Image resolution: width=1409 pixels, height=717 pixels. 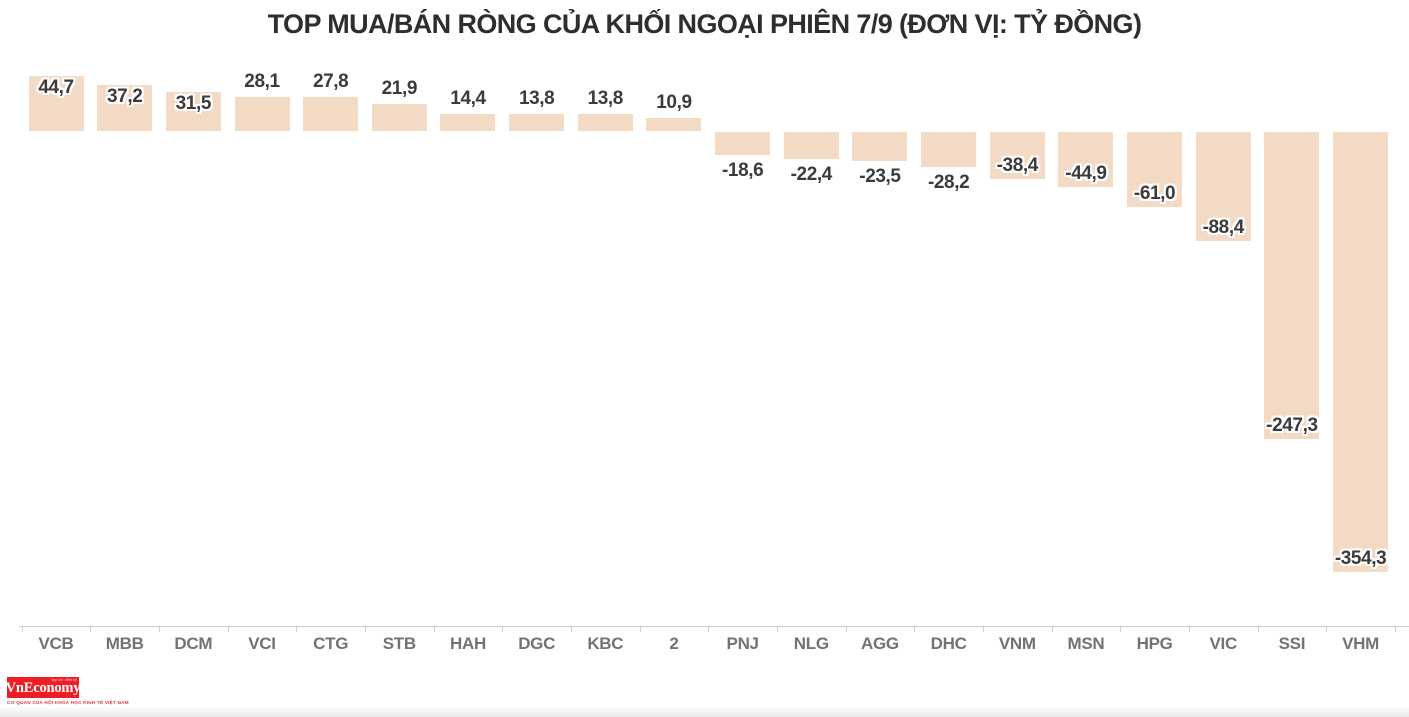 What do you see at coordinates (262, 643) in the screenshot?
I see `category-label-VCI: VCI` at bounding box center [262, 643].